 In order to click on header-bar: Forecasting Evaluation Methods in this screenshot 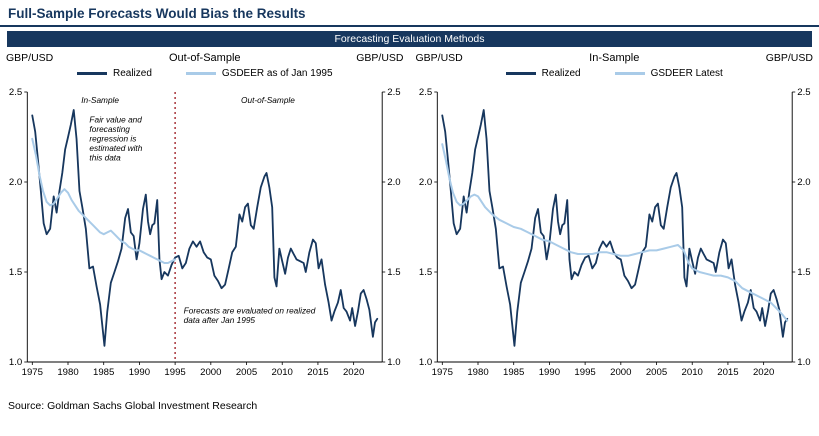, I will do `click(409, 39)`.